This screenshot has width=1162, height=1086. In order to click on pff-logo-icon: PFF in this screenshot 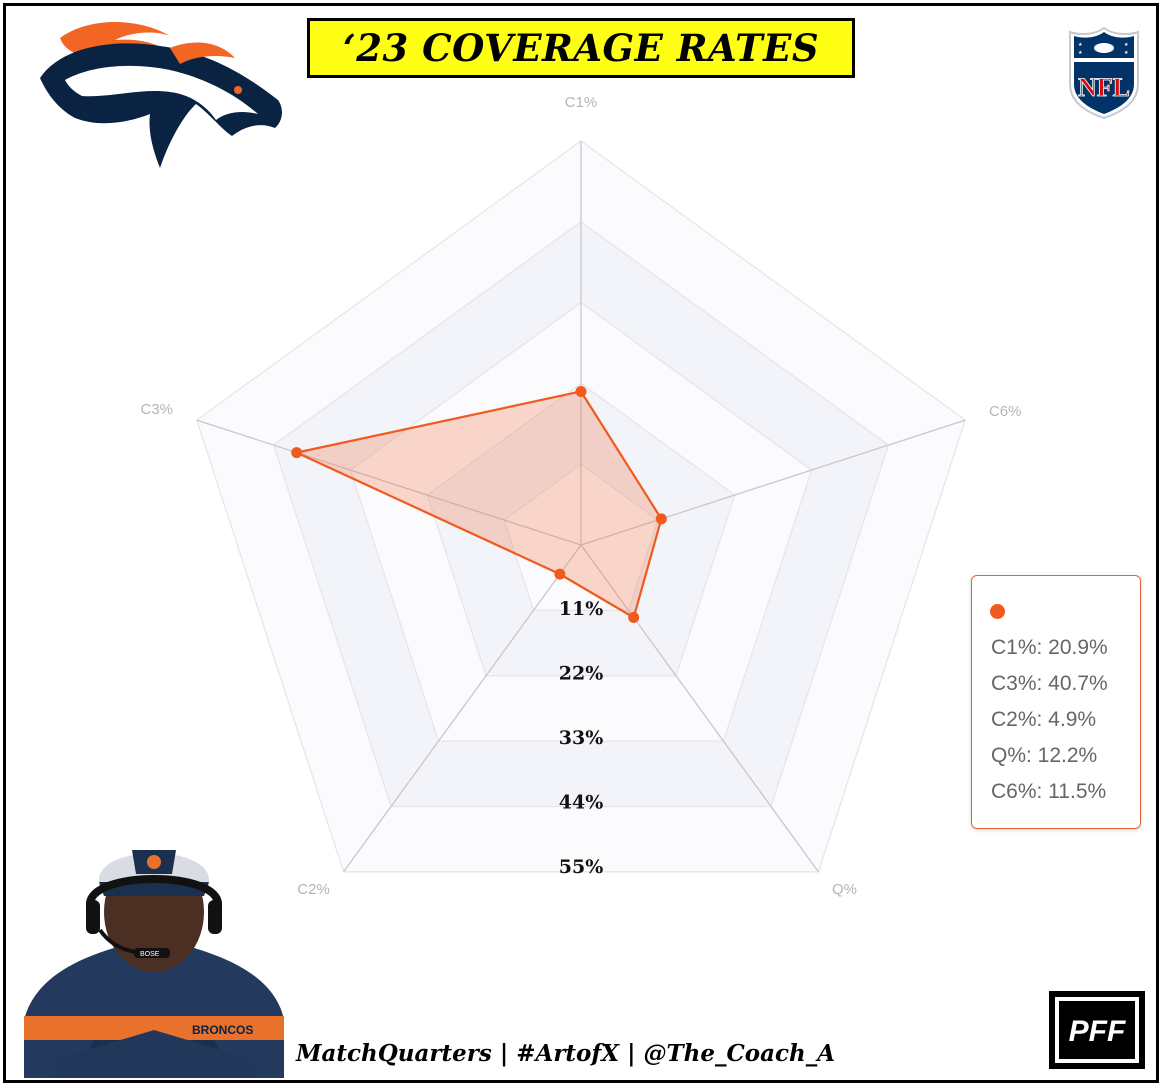, I will do `click(1097, 1030)`.